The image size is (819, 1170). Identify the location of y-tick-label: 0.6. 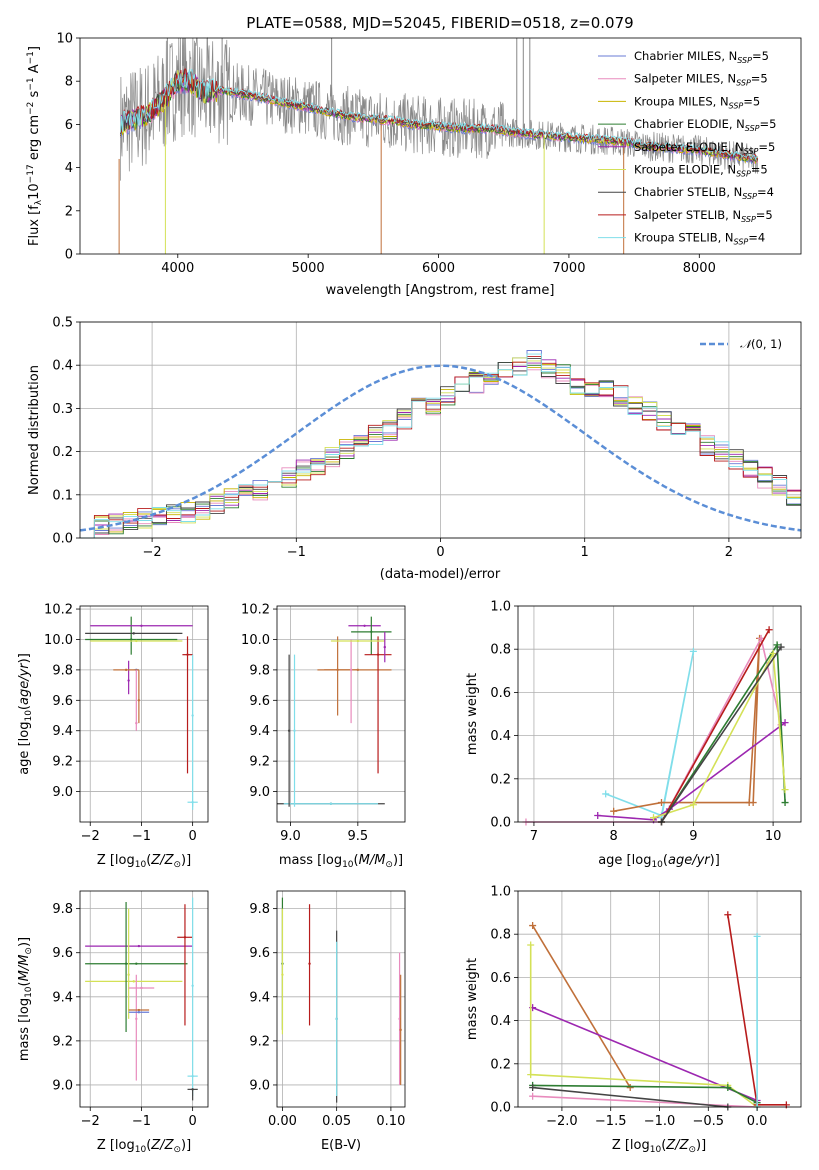
(500, 978).